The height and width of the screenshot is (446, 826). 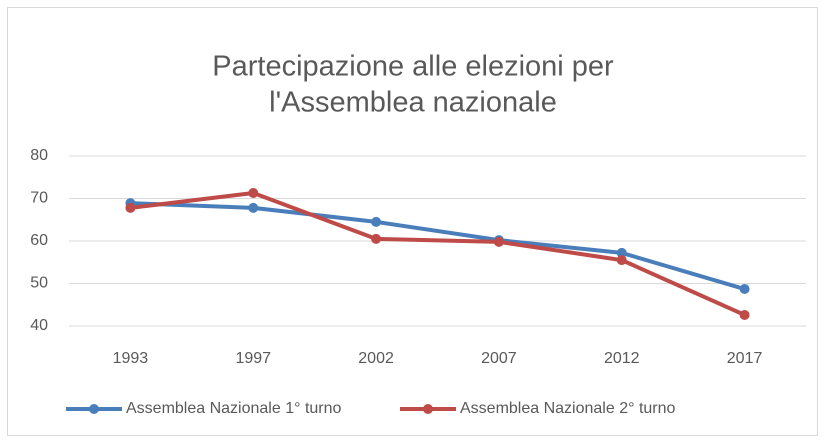 What do you see at coordinates (413, 67) in the screenshot?
I see `chart-title: Partecipazione alle elezioni per` at bounding box center [413, 67].